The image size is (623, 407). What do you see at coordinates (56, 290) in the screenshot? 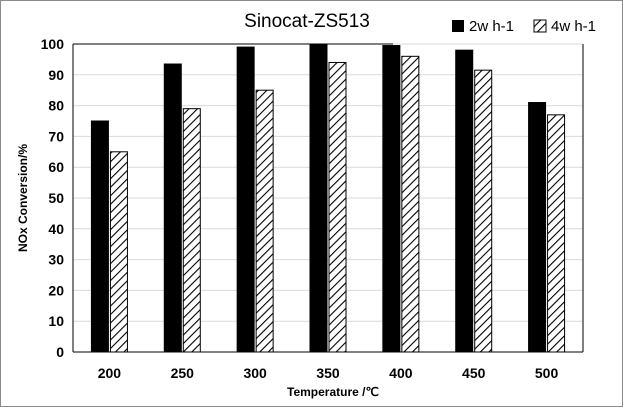
I see `y-tick-label: 20` at bounding box center [56, 290].